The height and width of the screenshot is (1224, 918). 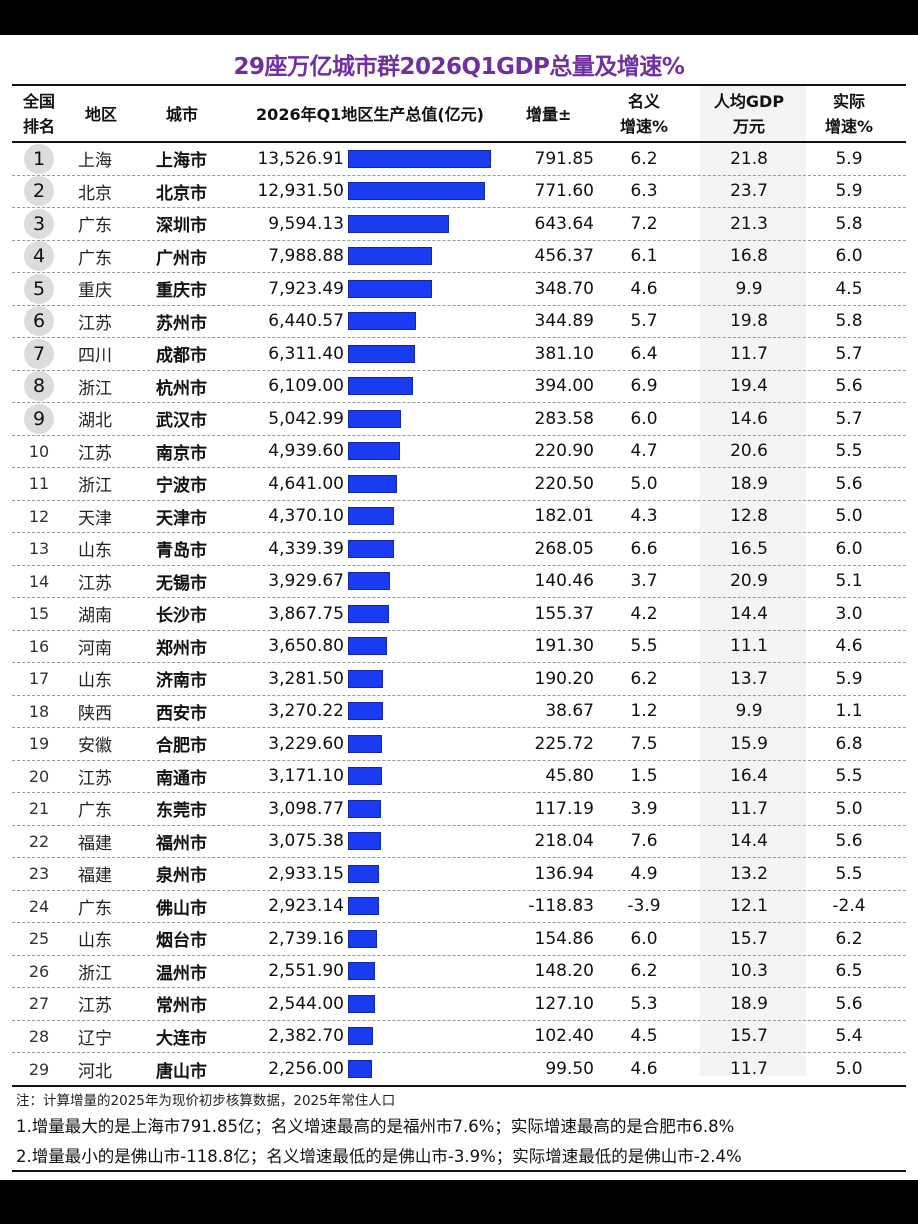 What do you see at coordinates (39, 548) in the screenshot?
I see `rank-cell: 13` at bounding box center [39, 548].